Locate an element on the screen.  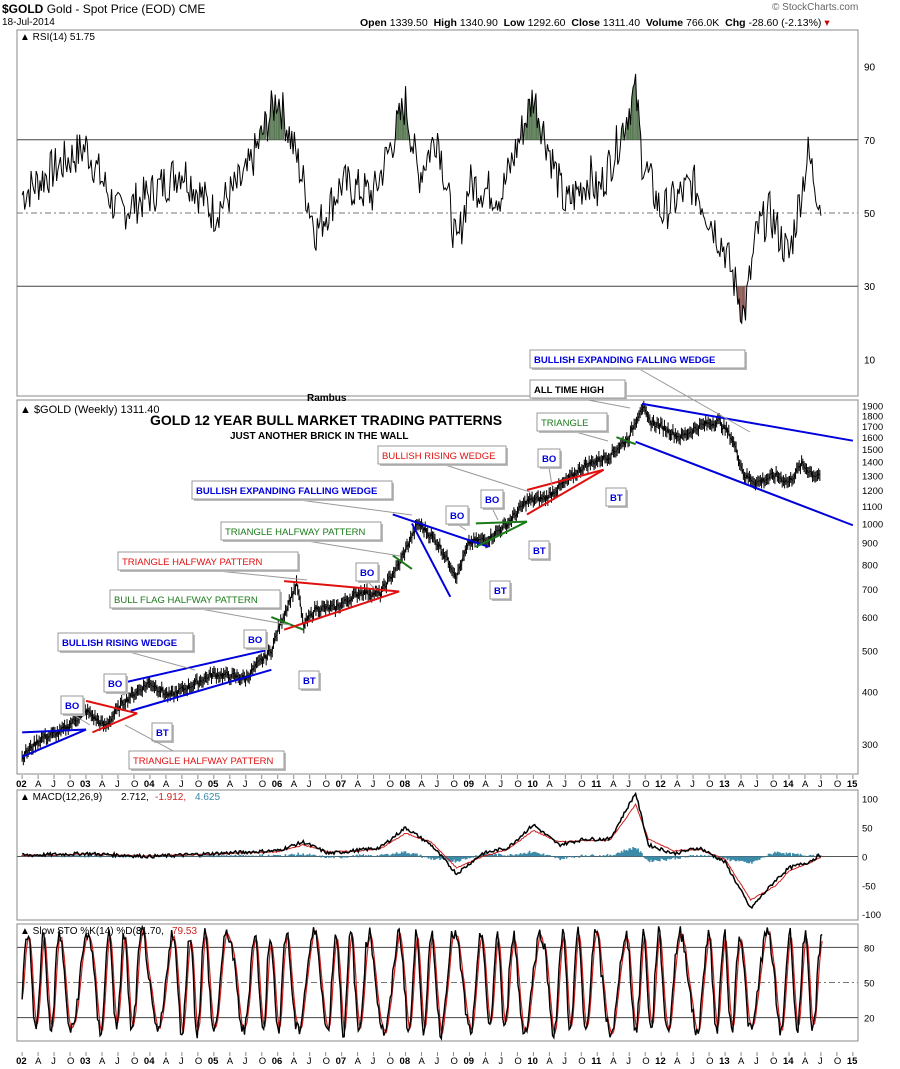
close-label: Close is located at coordinates (585, 23).